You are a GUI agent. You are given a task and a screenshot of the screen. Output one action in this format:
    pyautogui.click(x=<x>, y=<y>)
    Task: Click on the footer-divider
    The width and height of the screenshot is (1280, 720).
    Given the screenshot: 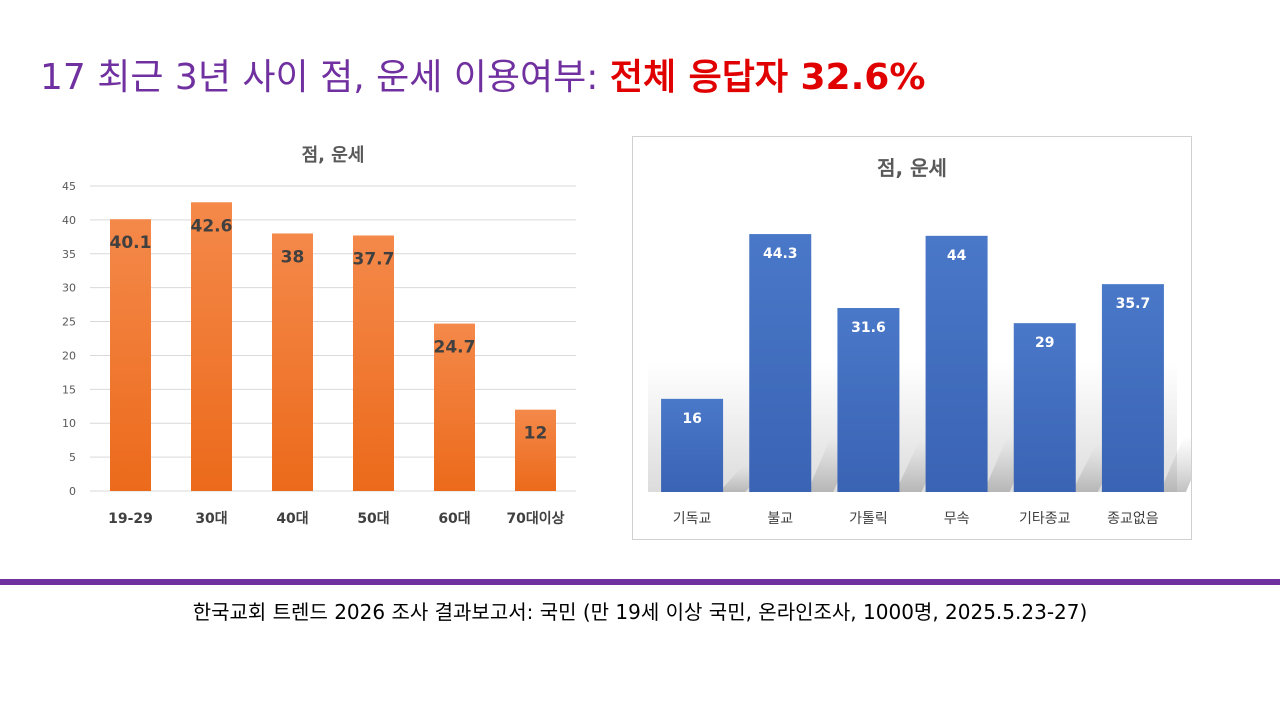 What is the action you would take?
    pyautogui.click(x=640, y=582)
    